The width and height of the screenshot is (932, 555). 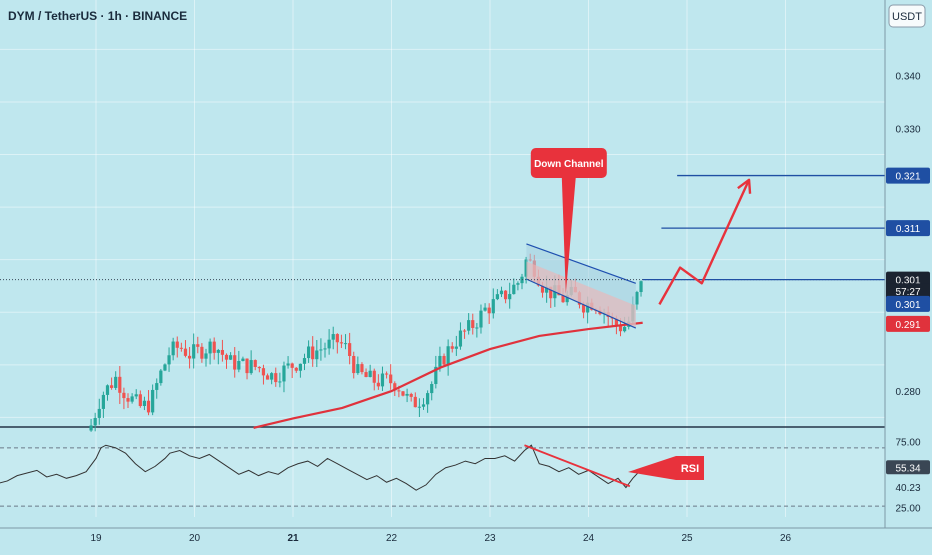 I want to click on currency-button: USDT, so click(x=907, y=16).